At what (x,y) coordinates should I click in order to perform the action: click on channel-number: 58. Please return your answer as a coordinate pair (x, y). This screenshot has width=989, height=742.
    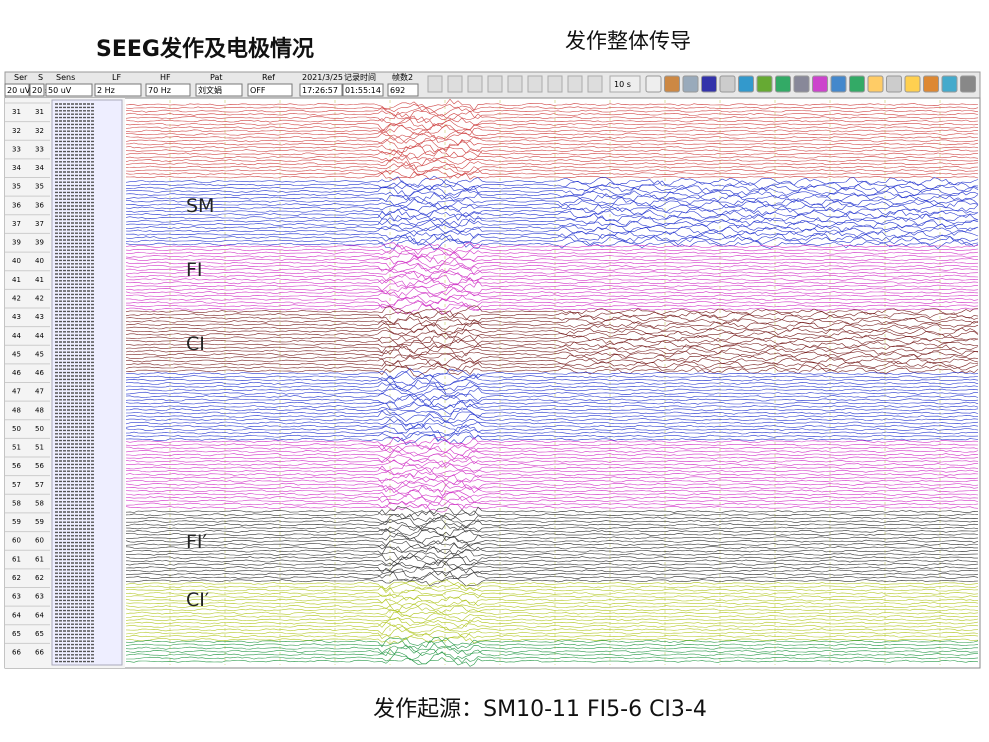
    Looking at the image, I should click on (39, 503).